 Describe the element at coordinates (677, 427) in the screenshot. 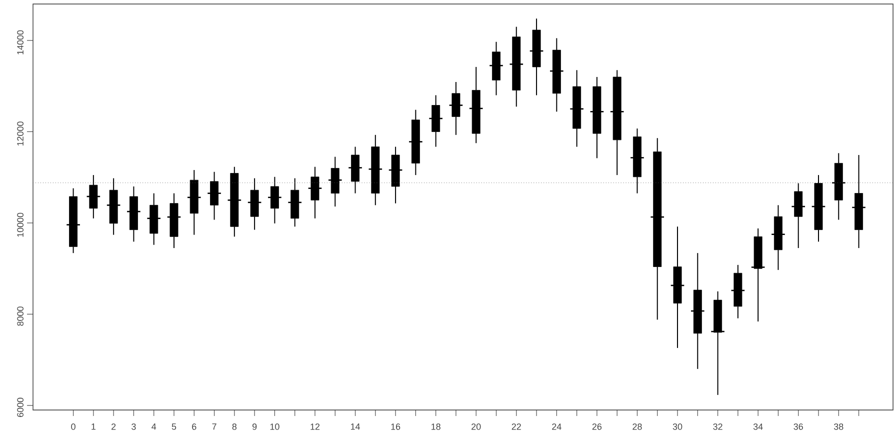

I see `x-tick-label: 30` at that location.